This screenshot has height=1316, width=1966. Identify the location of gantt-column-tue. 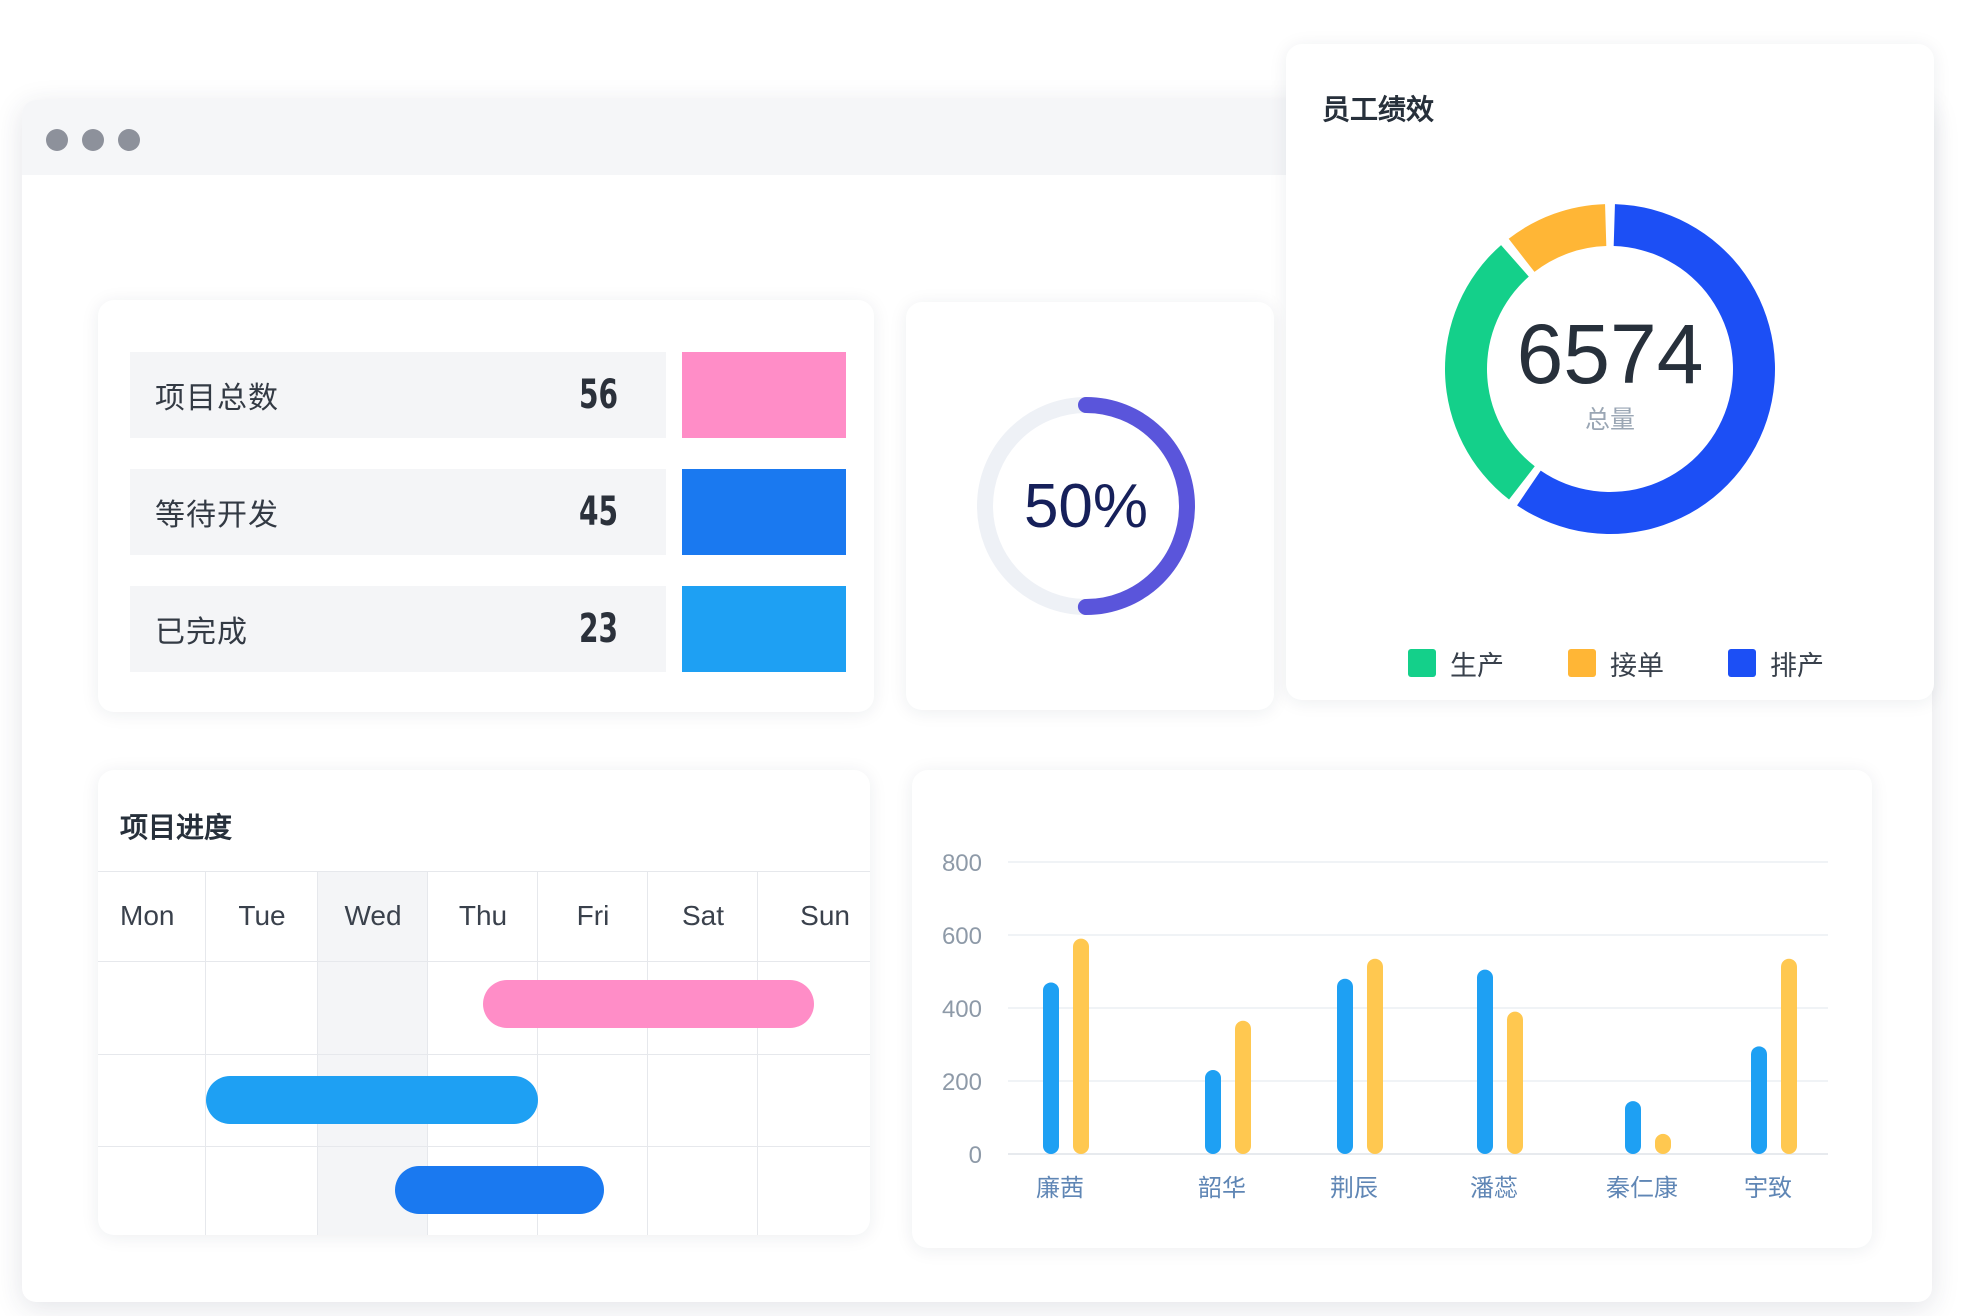
(262, 1053).